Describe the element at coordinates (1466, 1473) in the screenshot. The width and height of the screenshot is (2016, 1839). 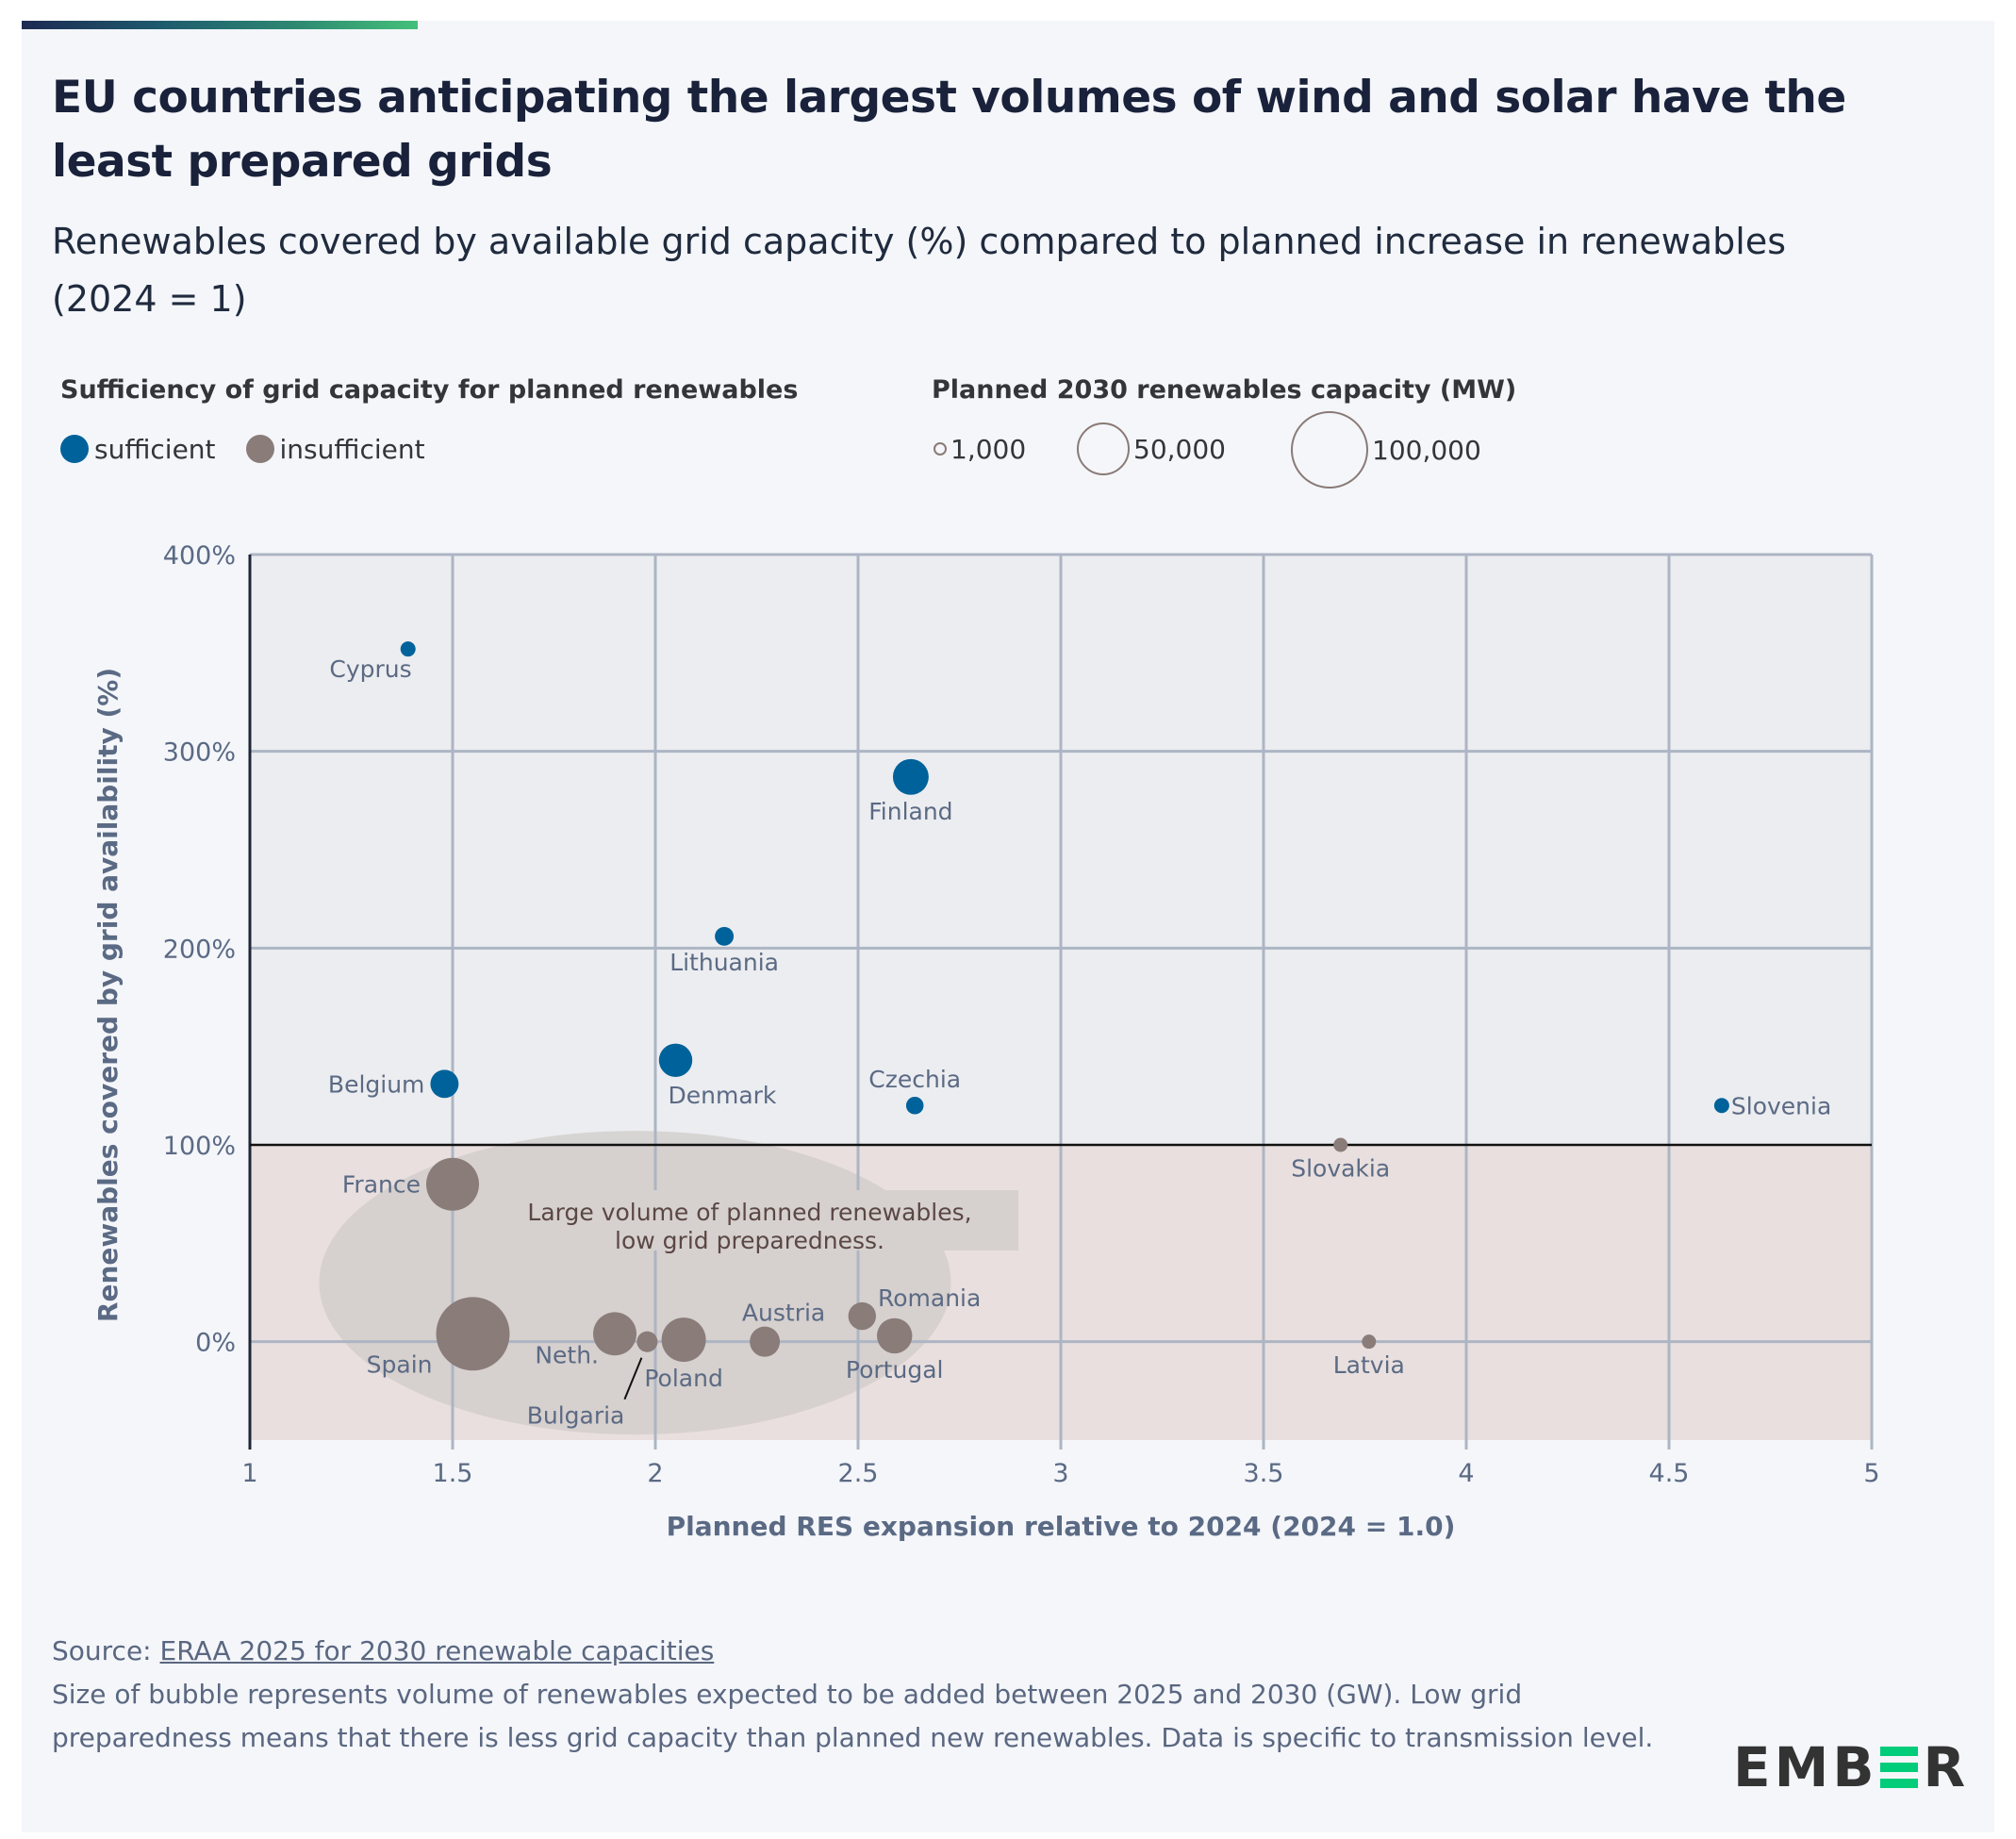
I see `x-tick-label: 4` at that location.